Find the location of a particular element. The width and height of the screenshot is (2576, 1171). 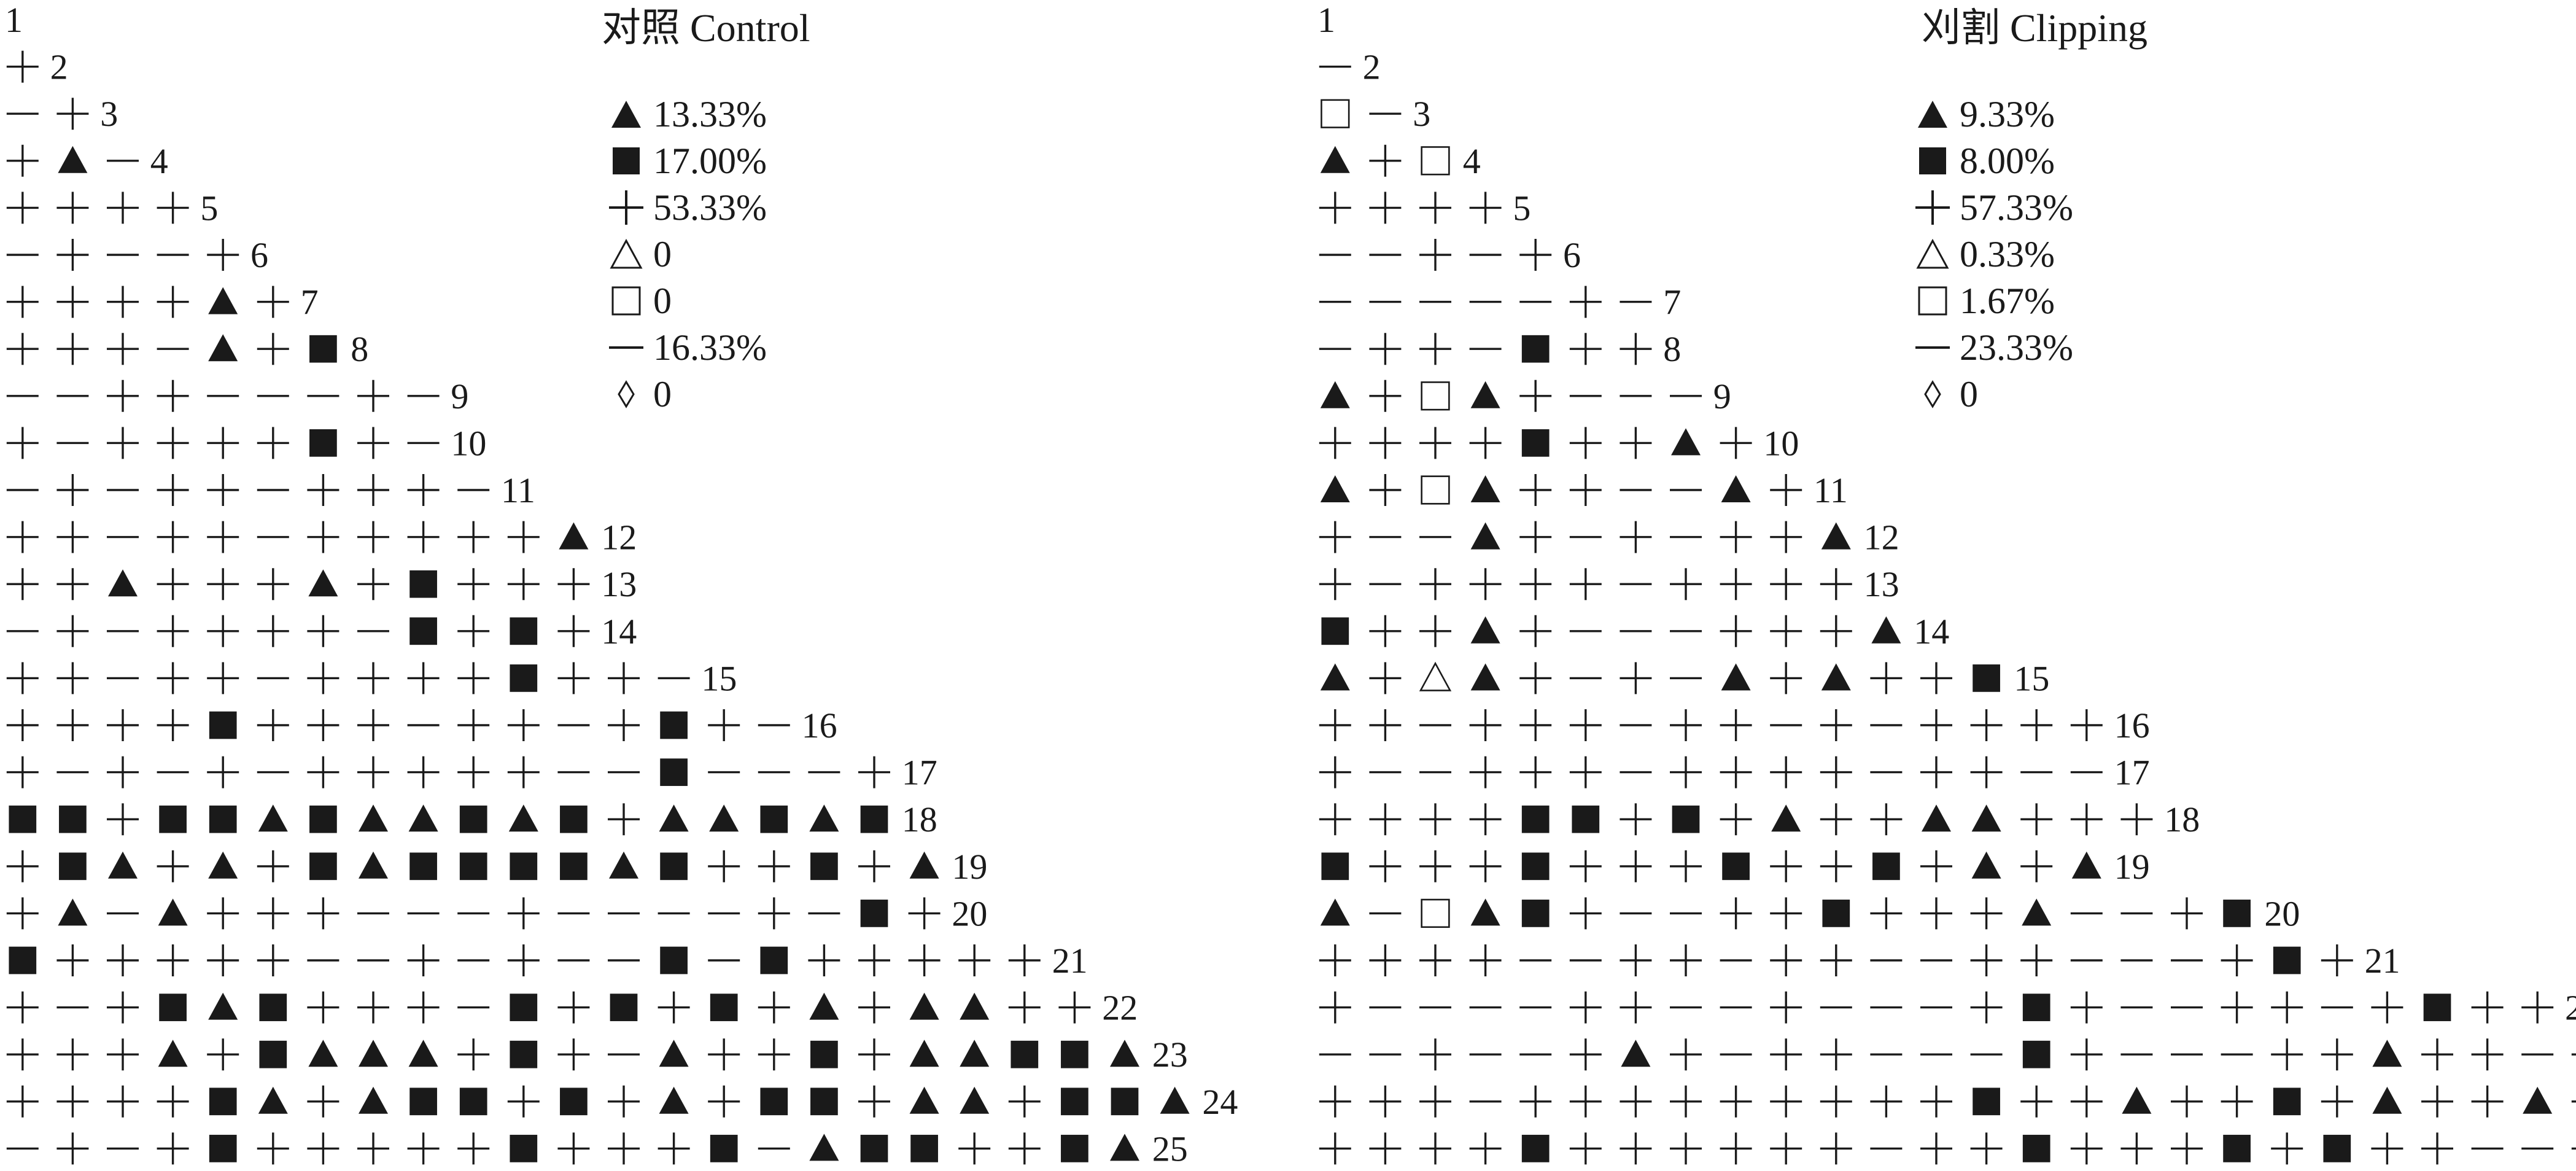

panel-title-control: 对照 Control is located at coordinates (706, 28).